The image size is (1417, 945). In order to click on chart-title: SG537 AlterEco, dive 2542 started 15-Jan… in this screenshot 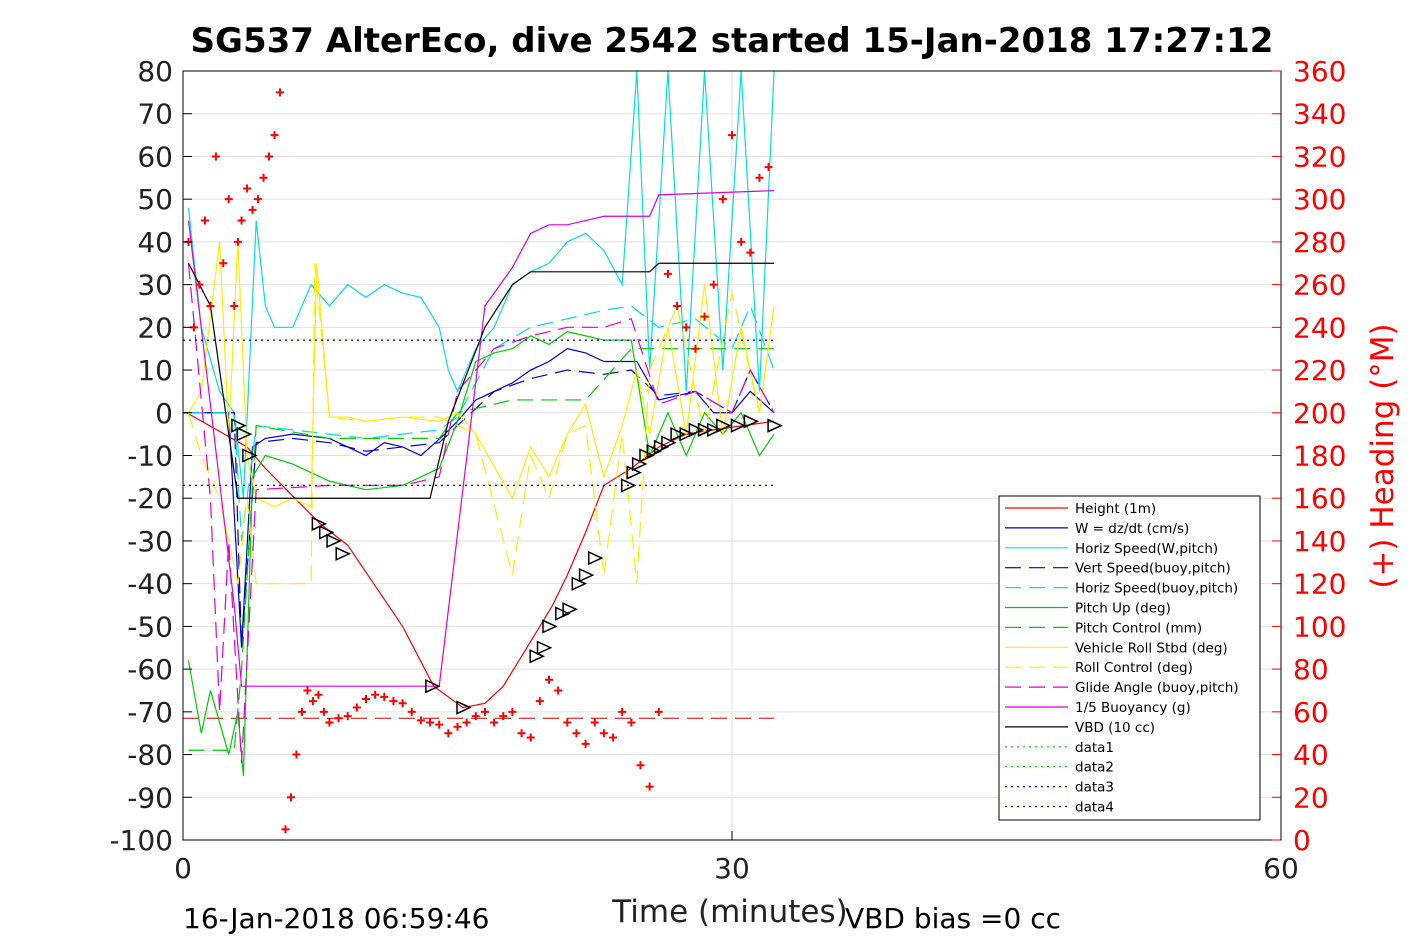, I will do `click(732, 41)`.